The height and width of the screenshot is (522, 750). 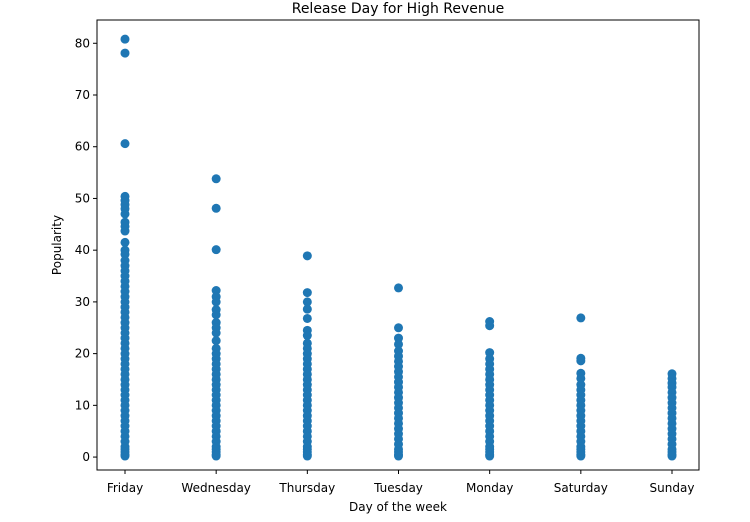 What do you see at coordinates (215, 488) in the screenshot?
I see `x-tick-label: Wednesday` at bounding box center [215, 488].